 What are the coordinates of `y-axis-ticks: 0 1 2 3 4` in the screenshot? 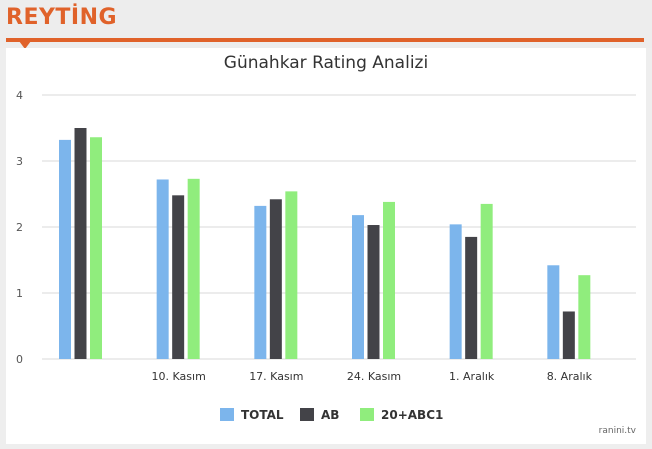 It's located at (19, 227).